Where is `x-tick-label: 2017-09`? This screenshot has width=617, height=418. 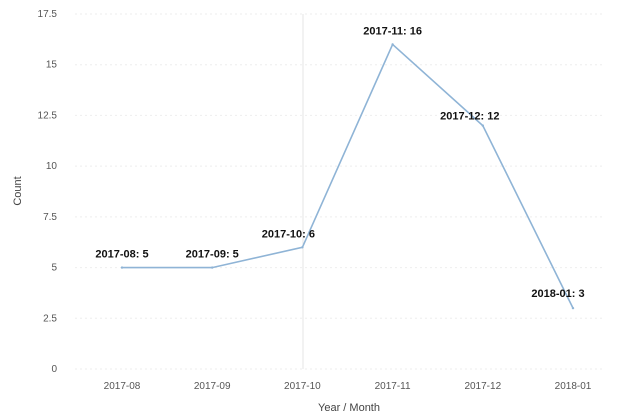
x-tick-label: 2017-09 is located at coordinates (212, 386).